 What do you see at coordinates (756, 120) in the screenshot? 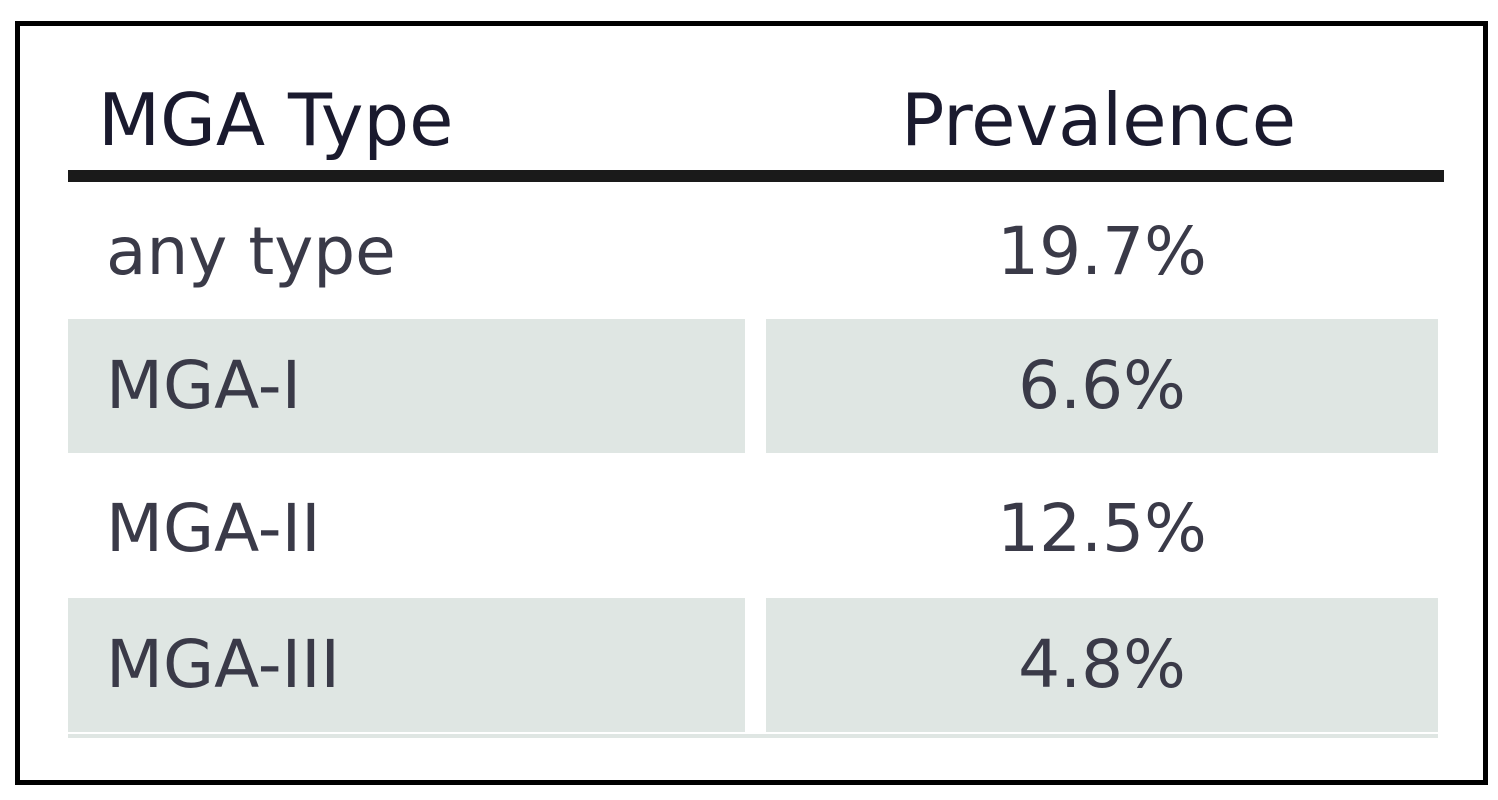
I see `table-header-row: MGA Type Prevalence` at bounding box center [756, 120].